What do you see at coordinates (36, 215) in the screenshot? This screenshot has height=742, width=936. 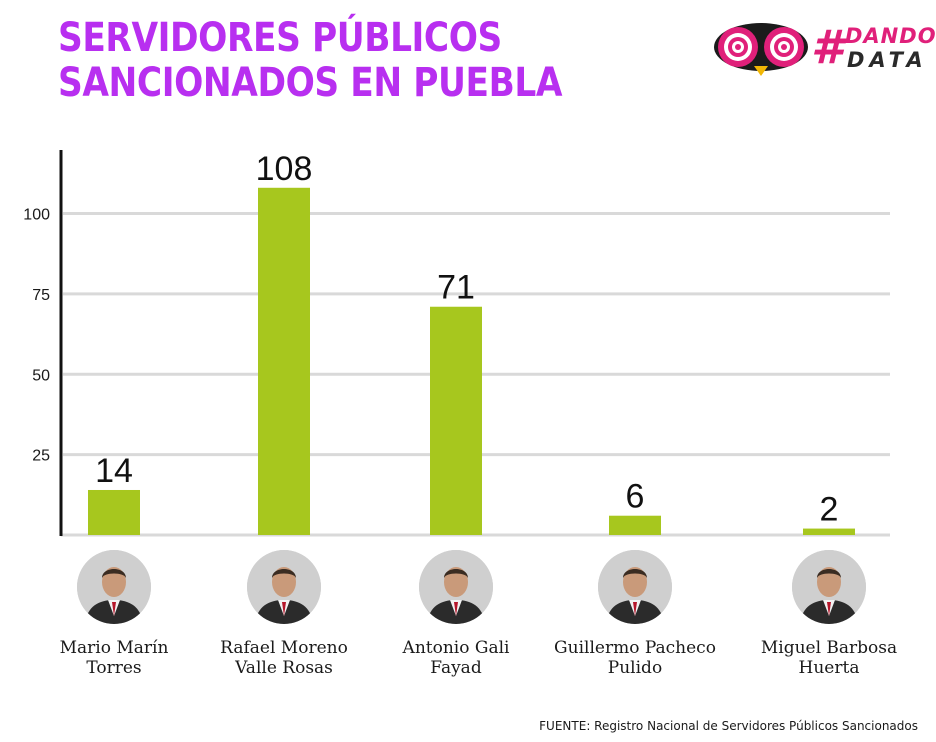 I see `y-tick-label: 100` at bounding box center [36, 215].